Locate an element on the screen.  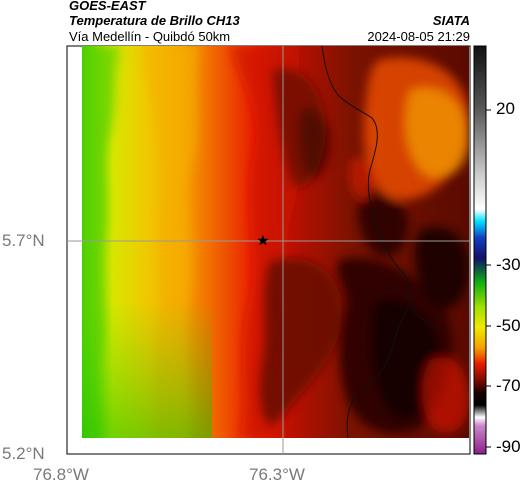
lat-tick-label: 5.7°N is located at coordinates (23, 240).